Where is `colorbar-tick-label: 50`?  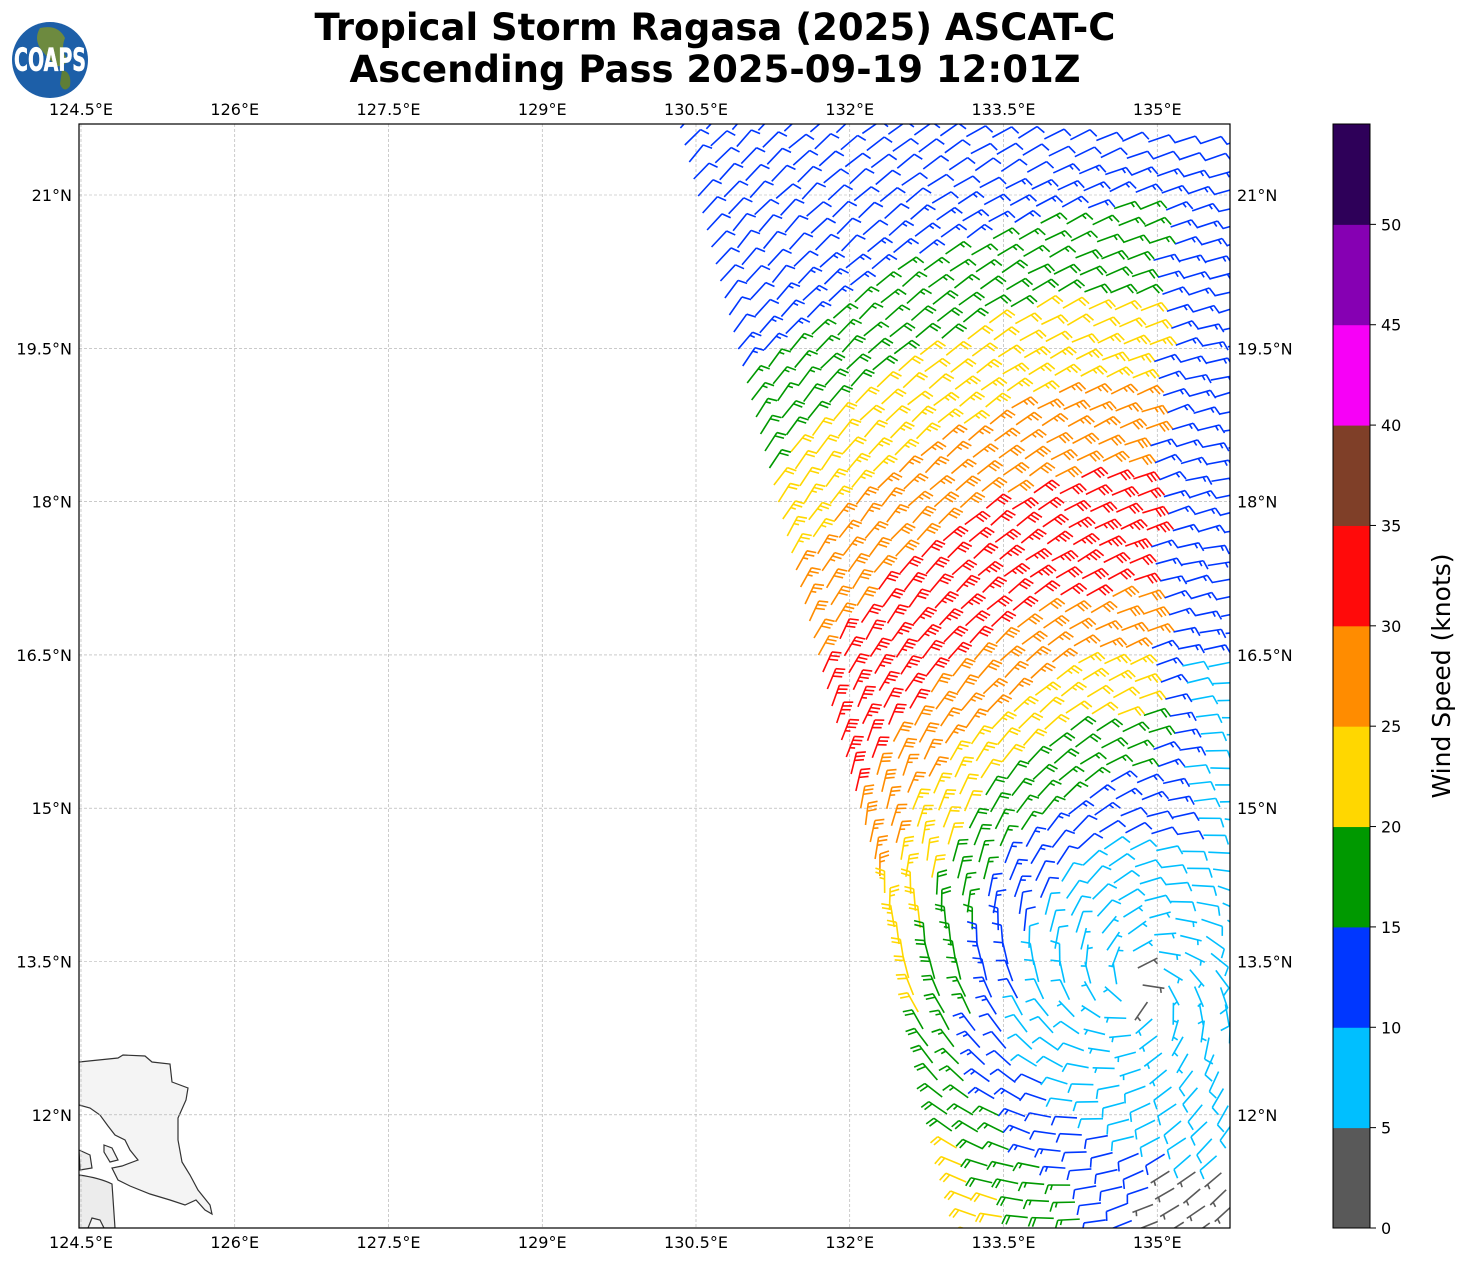 colorbar-tick-label: 50 is located at coordinates (1391, 224).